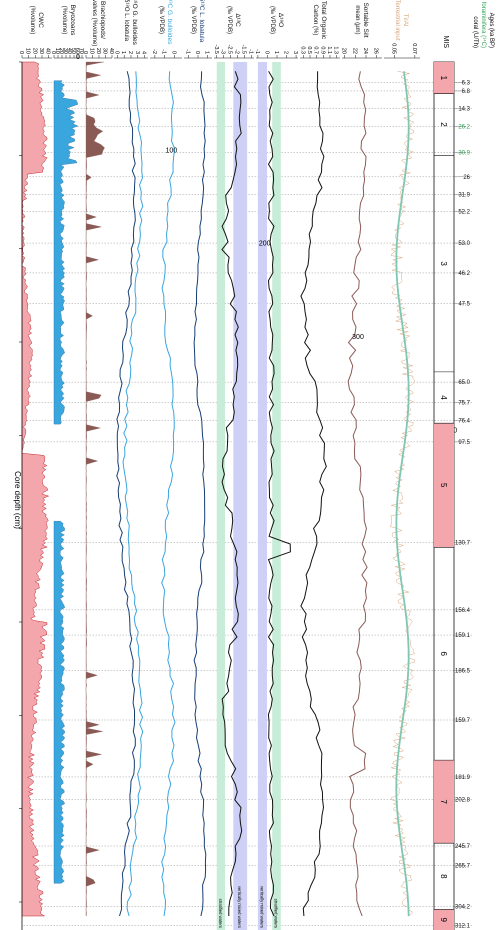  I want to click on y-tick-label: 0.9, so click(322, 50).